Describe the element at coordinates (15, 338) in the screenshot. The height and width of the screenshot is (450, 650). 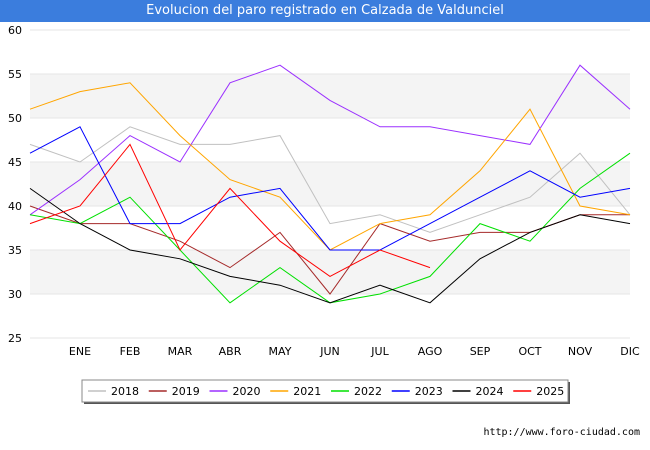
I see `y-tick-label: 25` at that location.